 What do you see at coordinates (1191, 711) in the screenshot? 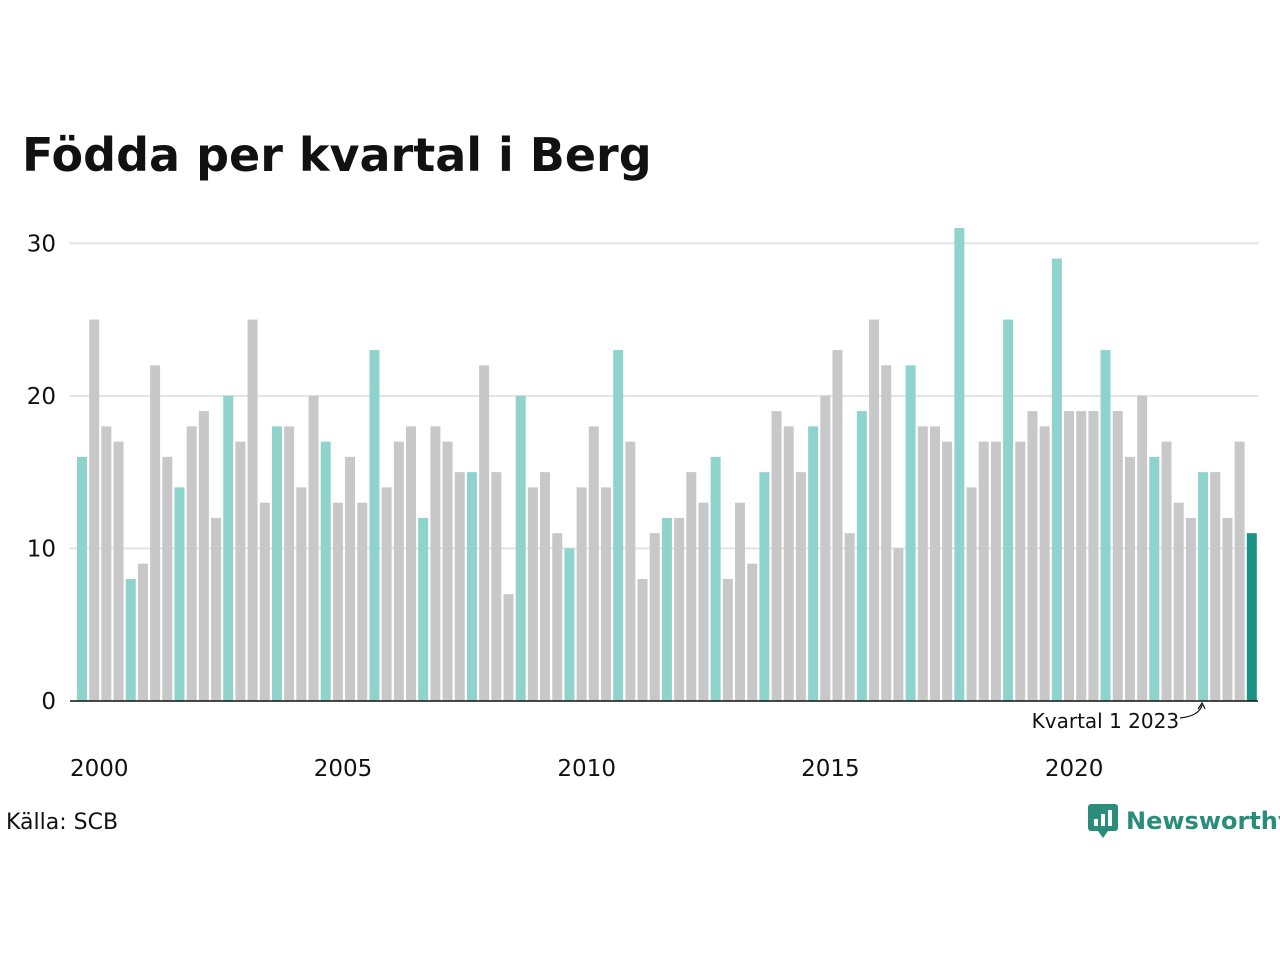
I see `annotation-arrow` at bounding box center [1191, 711].